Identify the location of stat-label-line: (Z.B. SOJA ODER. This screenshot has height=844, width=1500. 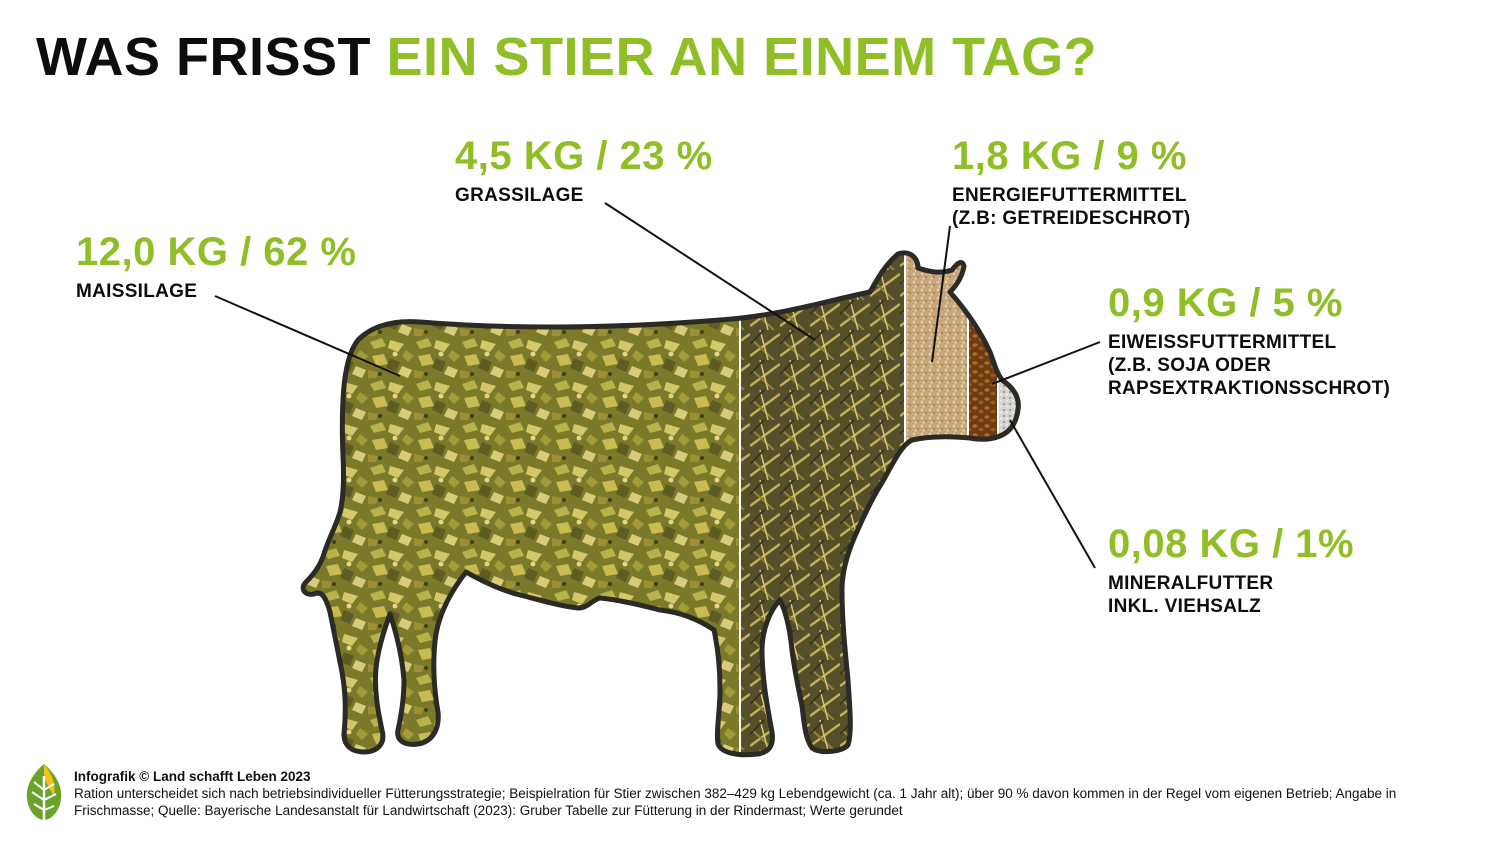
(1190, 366).